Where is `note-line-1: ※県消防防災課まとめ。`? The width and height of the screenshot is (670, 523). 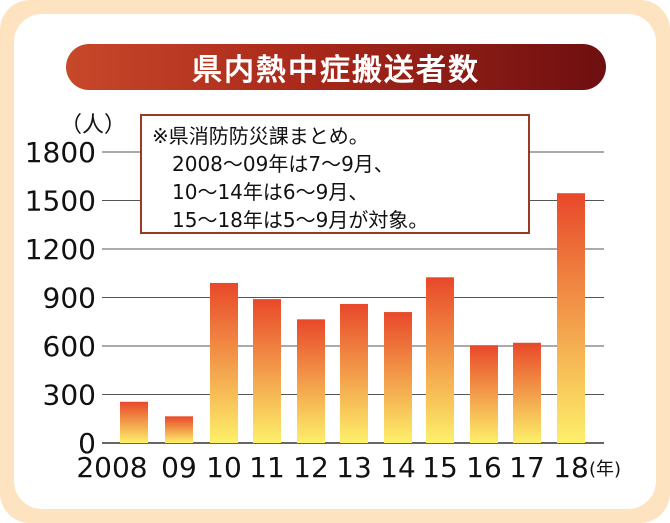
note-line-1: ※県消防防災課まとめ。 is located at coordinates (260, 136).